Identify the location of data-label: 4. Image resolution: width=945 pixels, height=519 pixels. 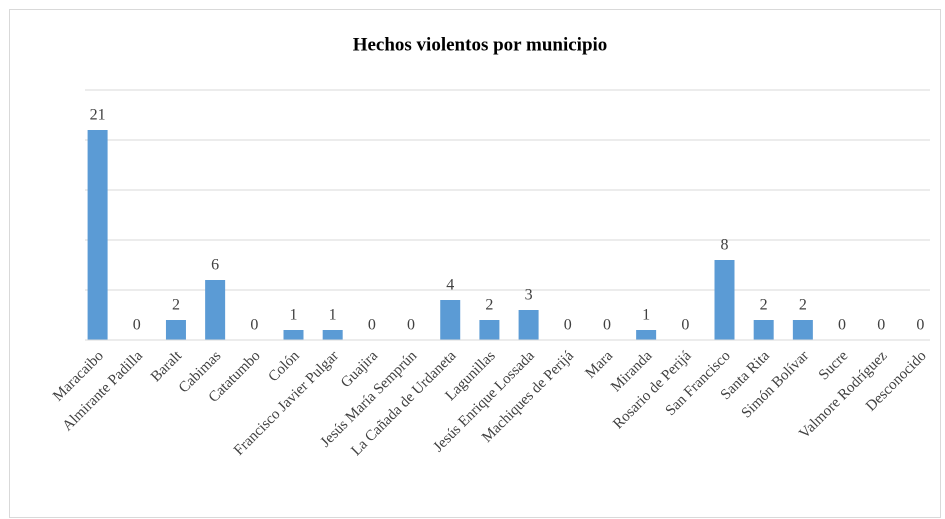
(450, 285).